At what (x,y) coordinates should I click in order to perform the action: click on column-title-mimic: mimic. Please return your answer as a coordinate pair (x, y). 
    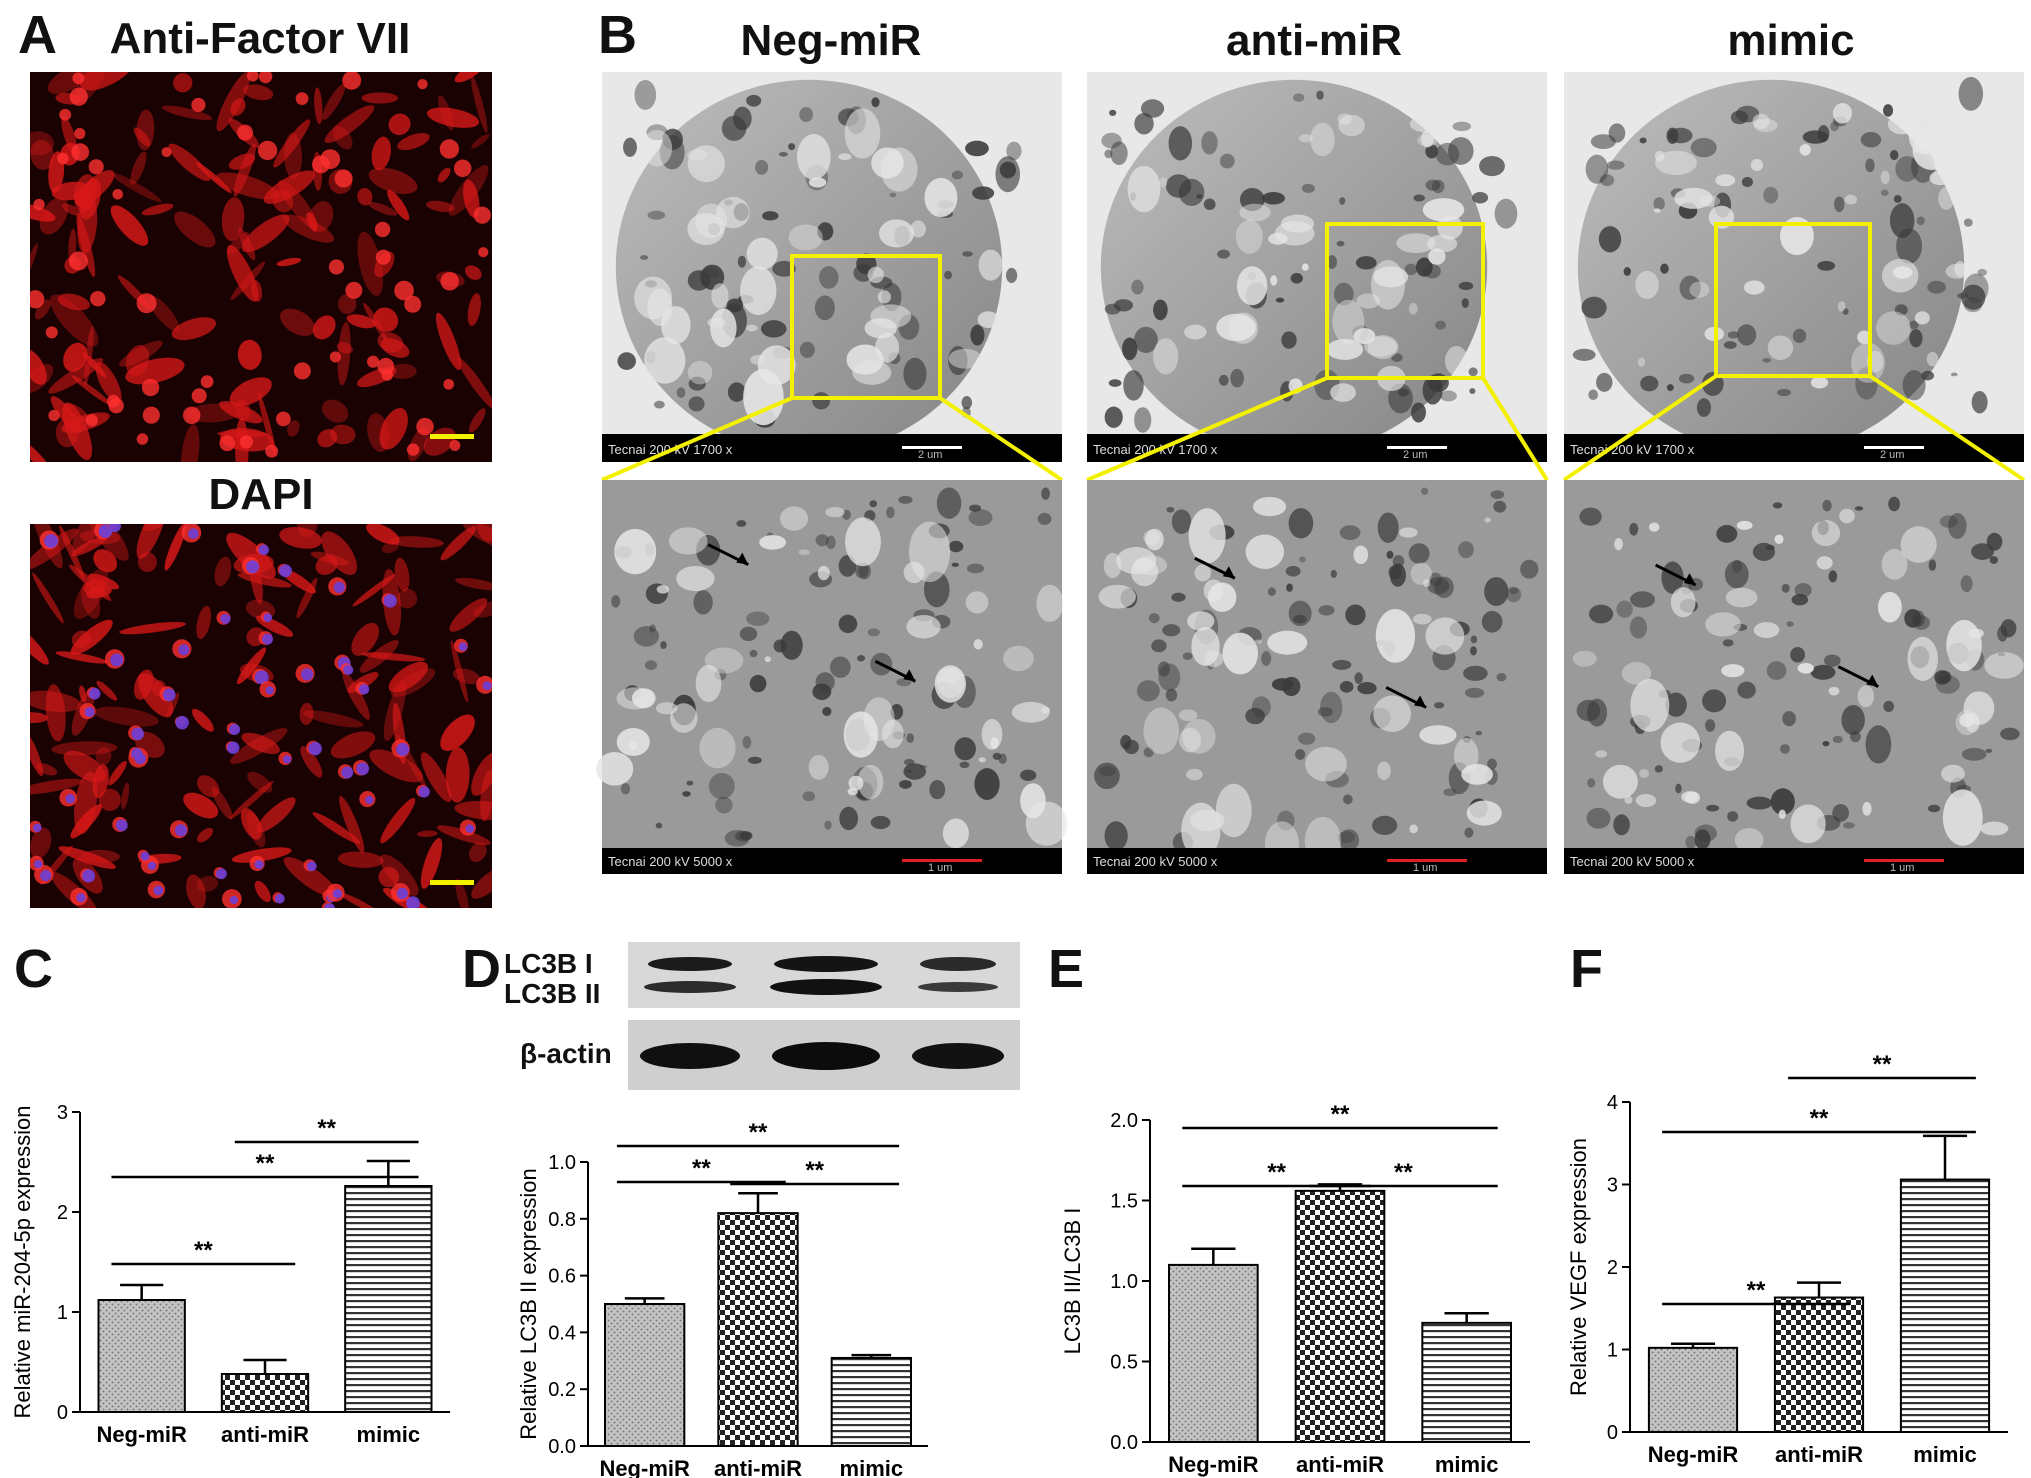
    Looking at the image, I should click on (1791, 40).